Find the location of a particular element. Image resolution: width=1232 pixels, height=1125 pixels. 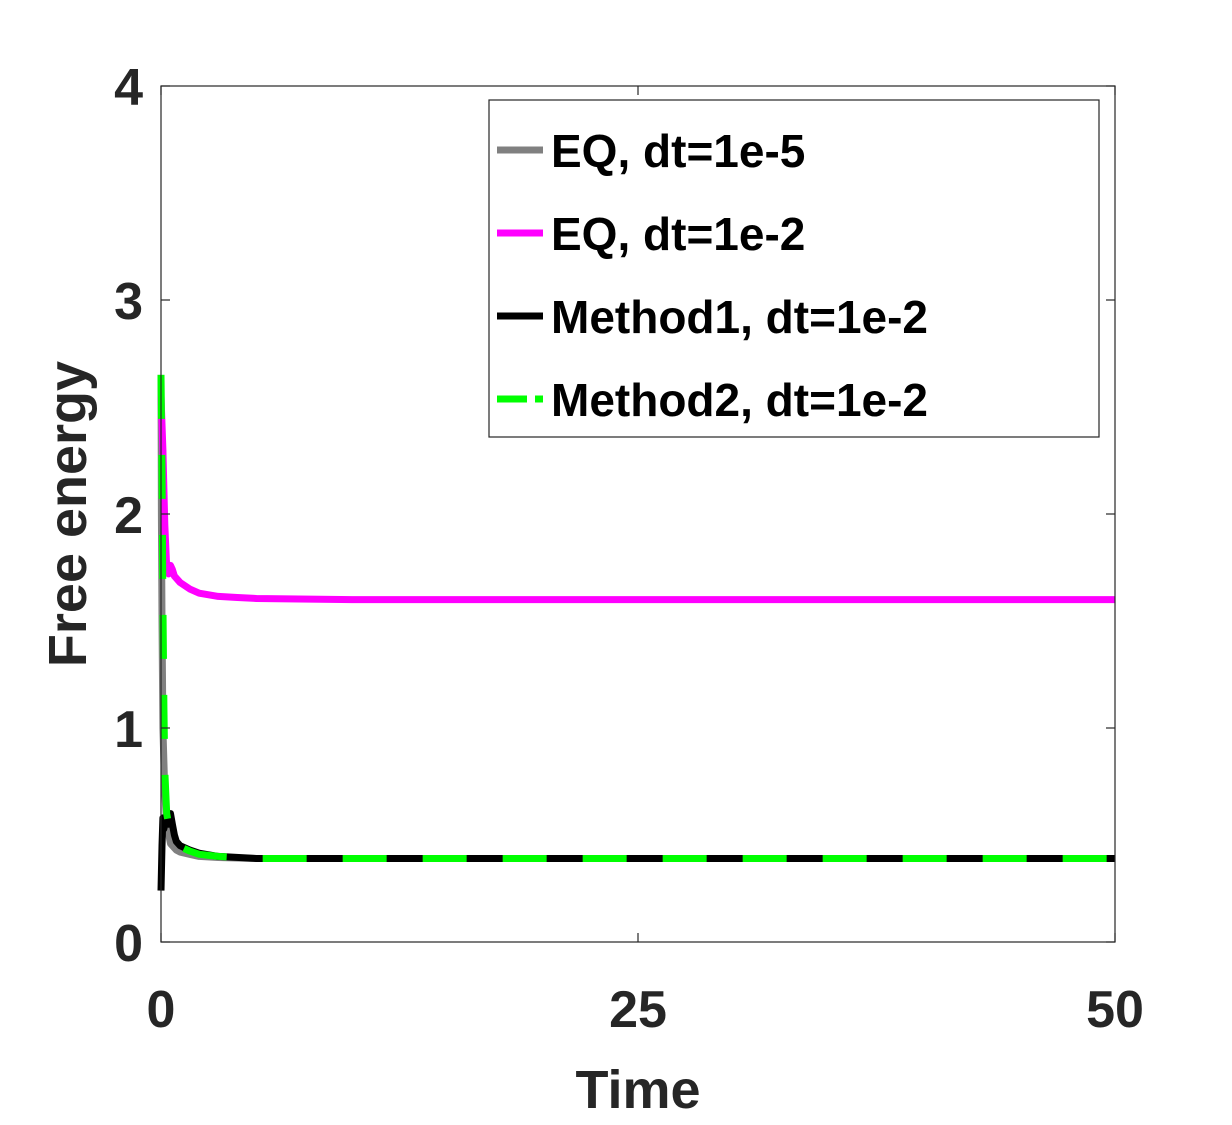

x-axis-label: Time is located at coordinates (637, 1090).